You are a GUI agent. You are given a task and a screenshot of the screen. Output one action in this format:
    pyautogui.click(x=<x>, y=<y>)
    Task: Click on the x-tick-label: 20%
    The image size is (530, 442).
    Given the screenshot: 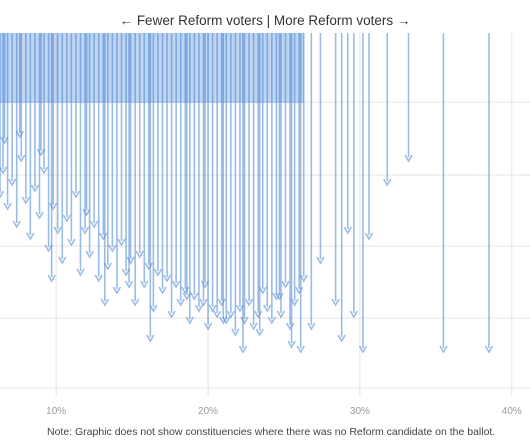 What is the action you would take?
    pyautogui.click(x=208, y=411)
    